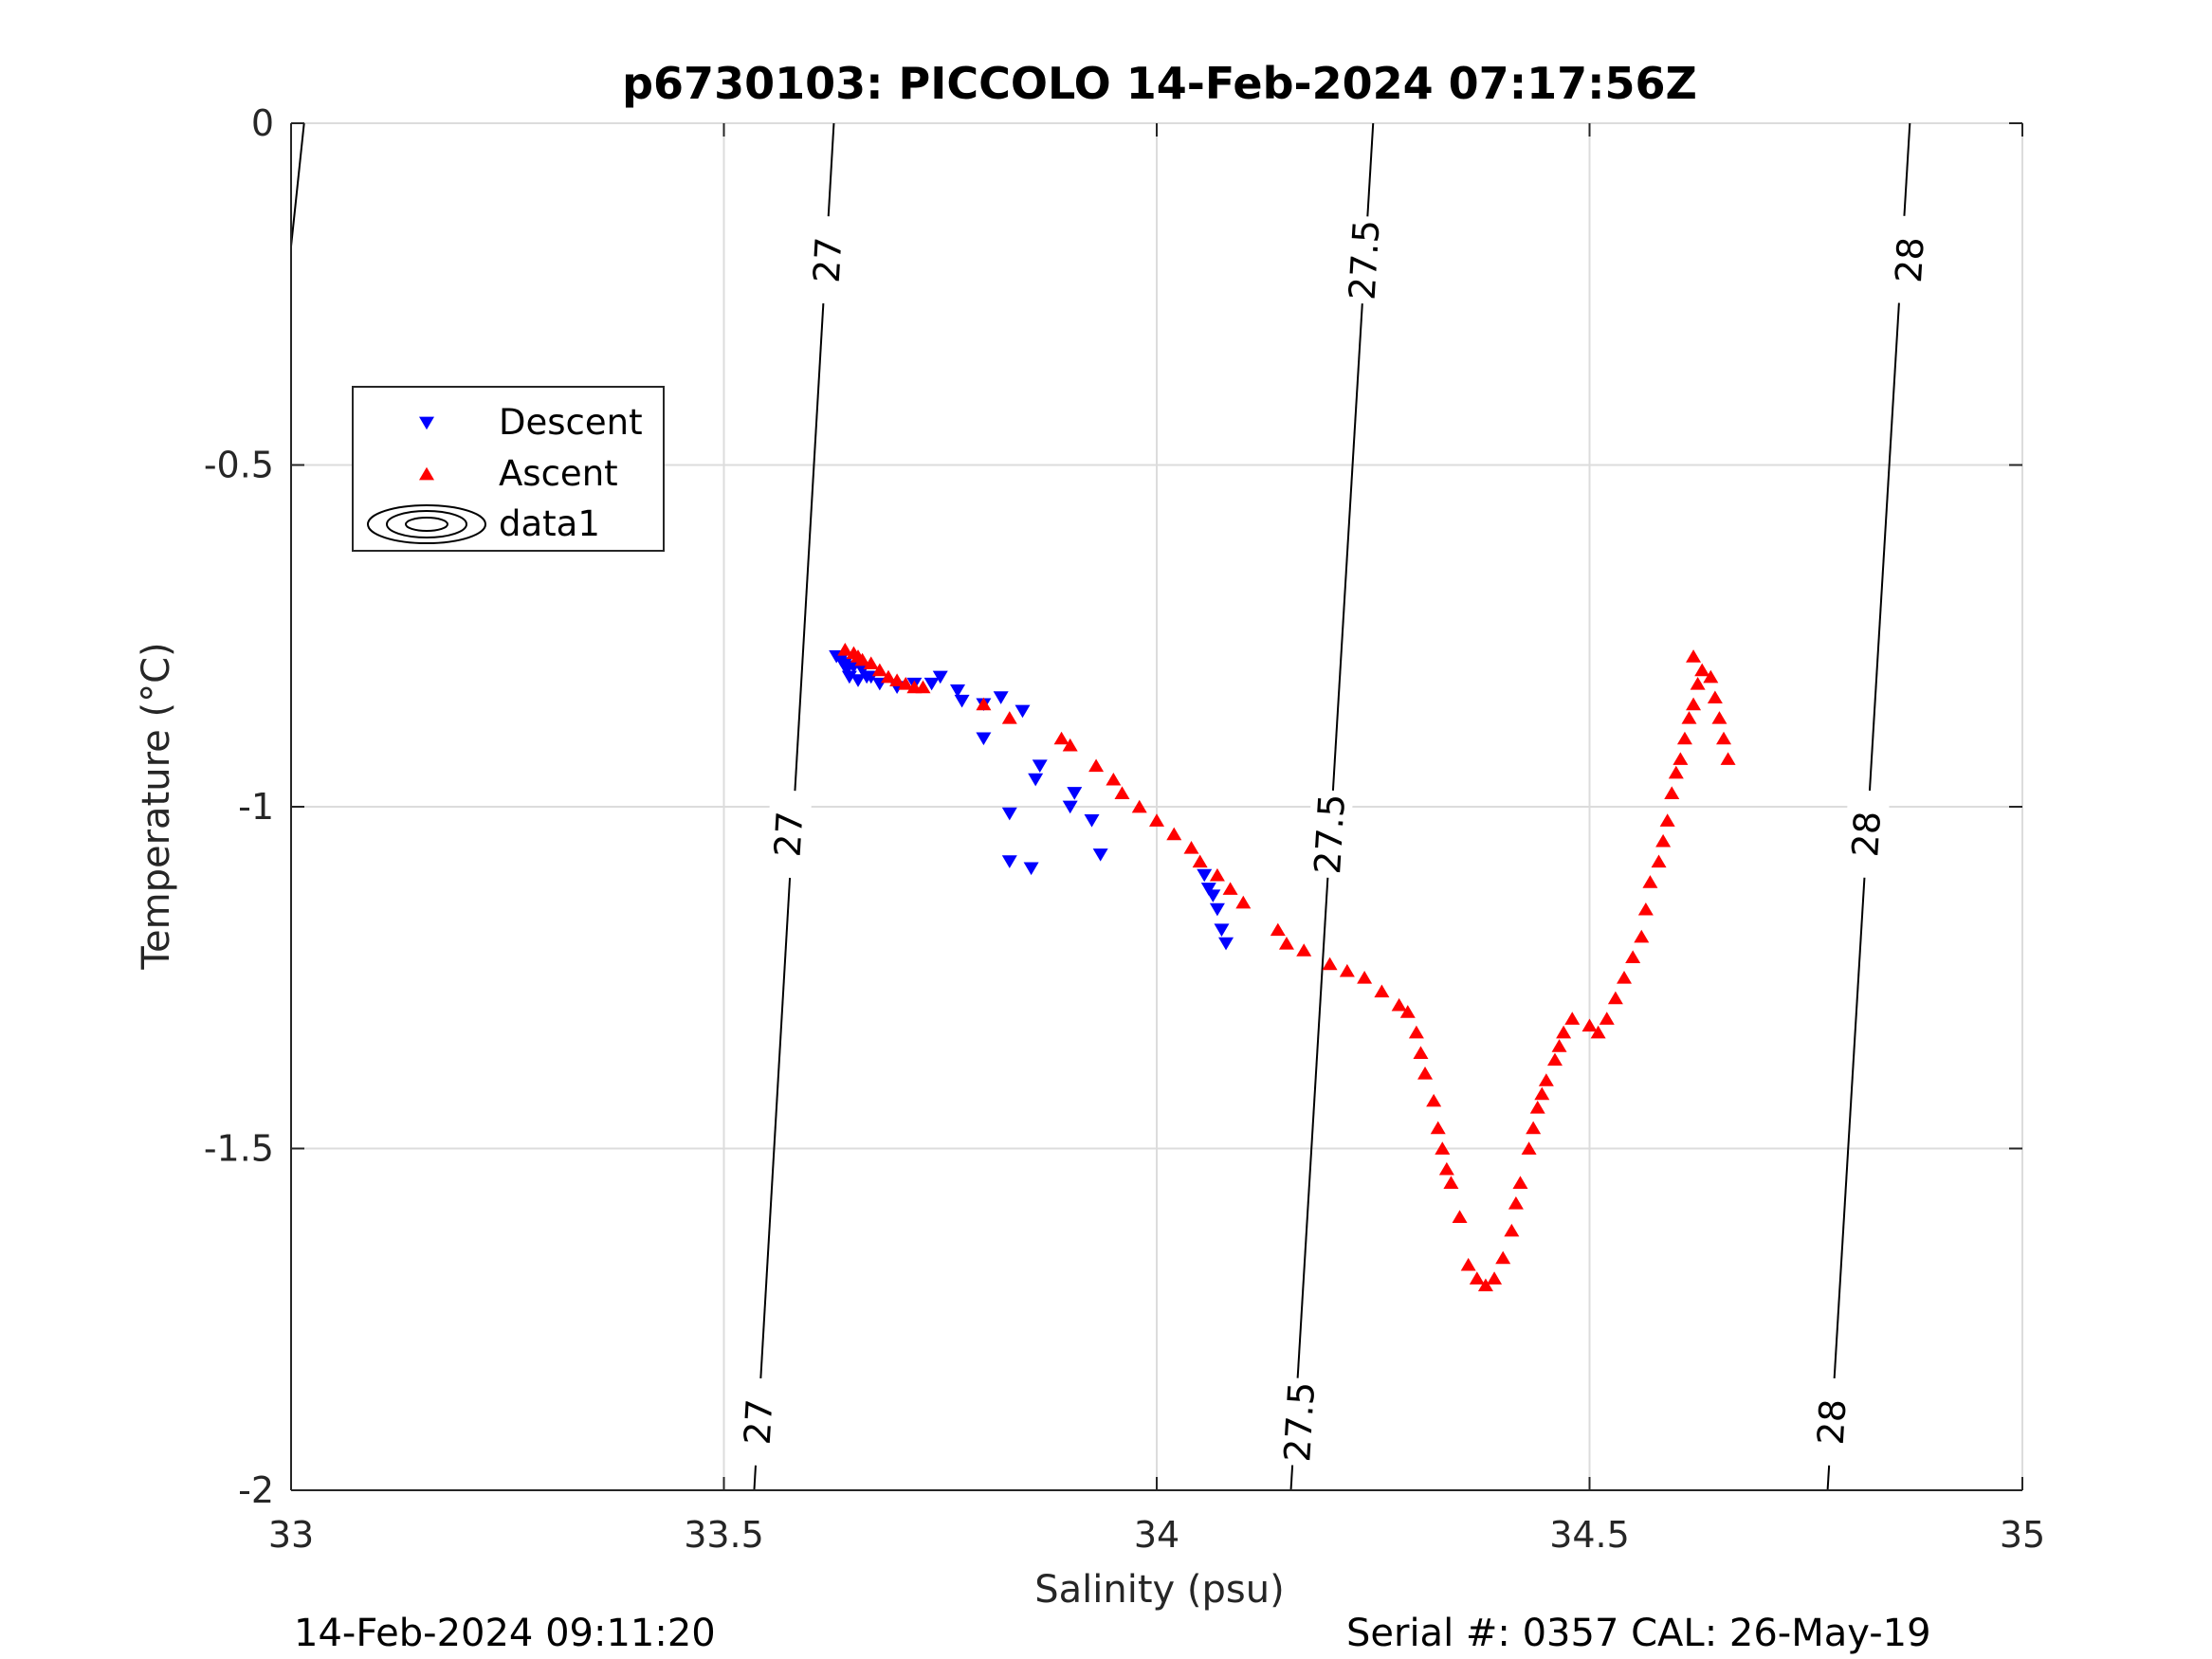 This screenshot has height=1659, width=2212. What do you see at coordinates (291, 1535) in the screenshot?
I see `x-tick-label: 33` at bounding box center [291, 1535].